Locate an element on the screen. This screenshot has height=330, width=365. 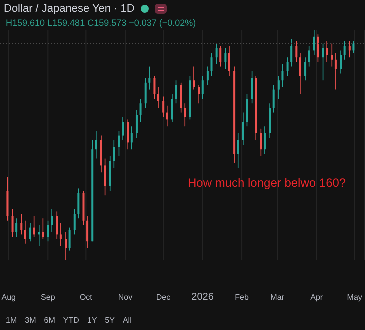
x-tick-label: Sep is located at coordinates (48, 297).